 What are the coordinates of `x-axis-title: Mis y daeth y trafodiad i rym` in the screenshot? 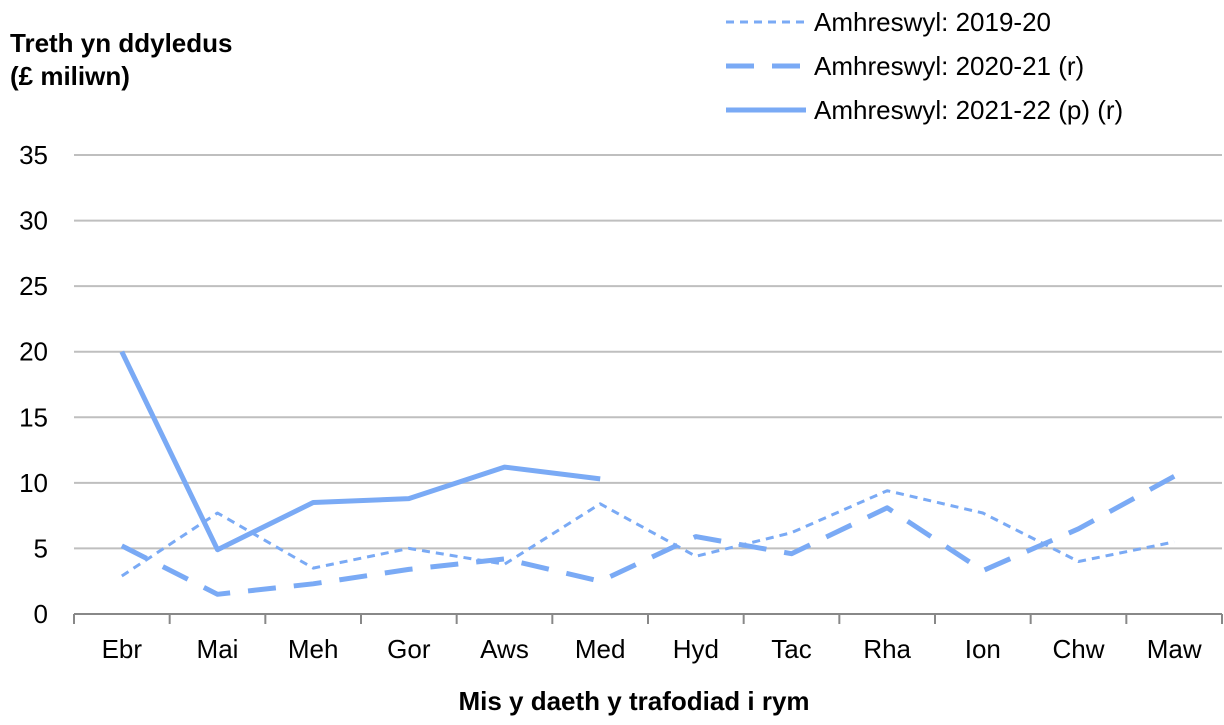 It's located at (633, 701).